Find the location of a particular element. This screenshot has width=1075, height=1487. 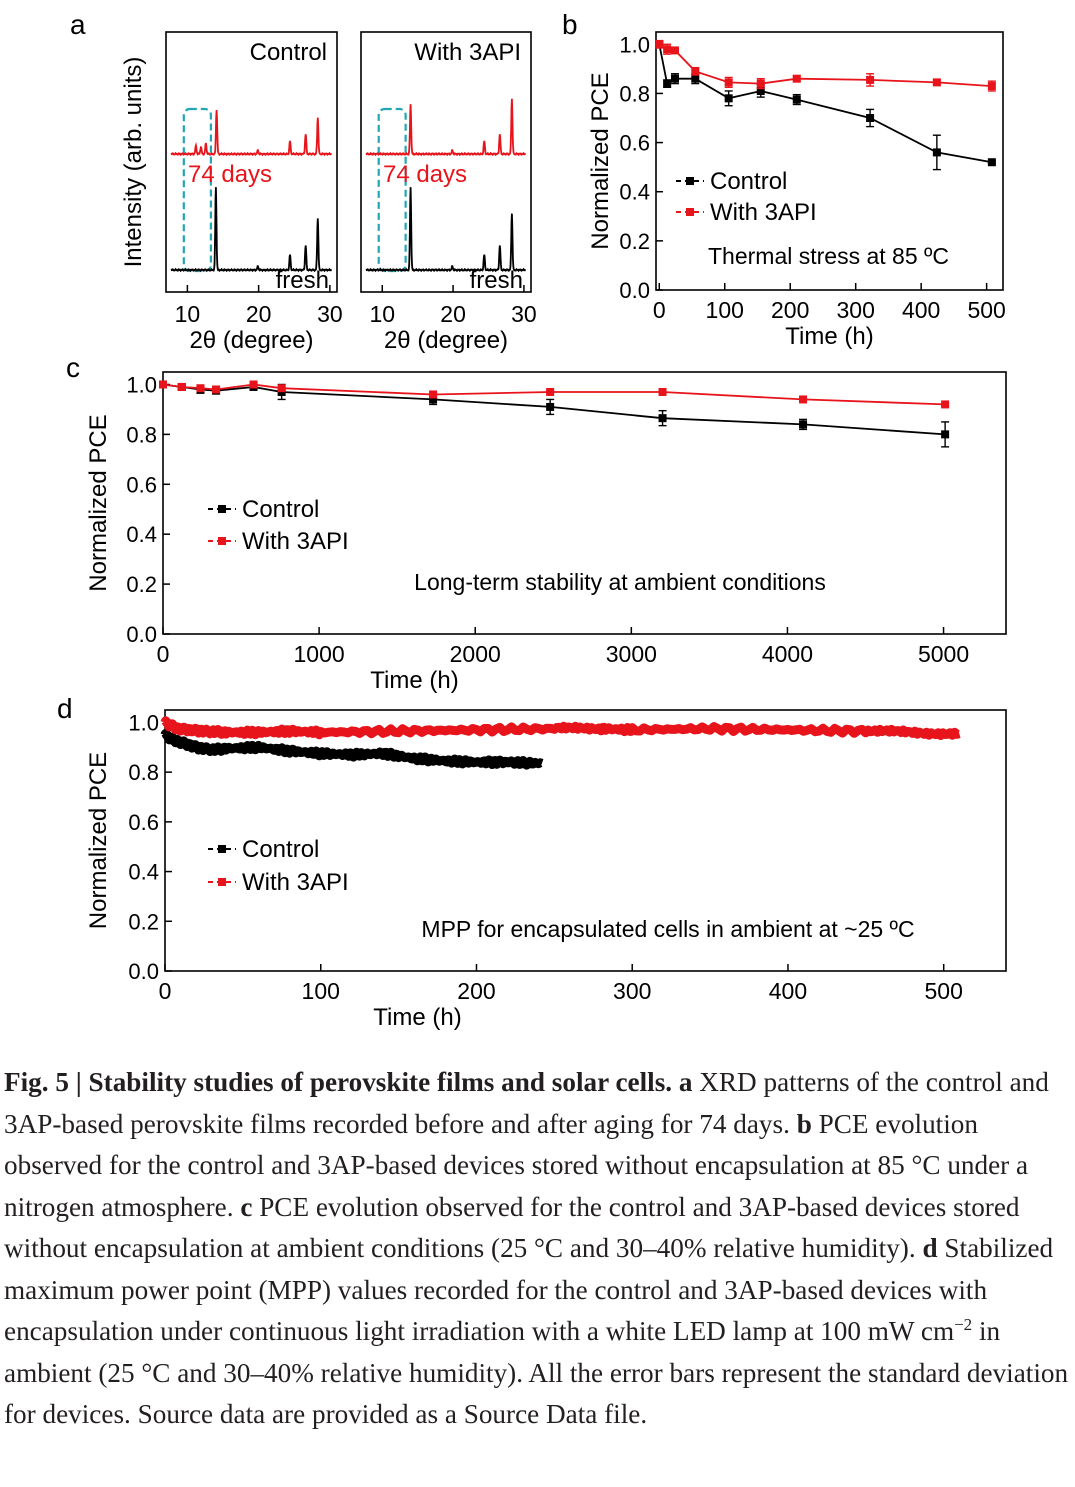

x-tick-label: 3000 is located at coordinates (631, 654).